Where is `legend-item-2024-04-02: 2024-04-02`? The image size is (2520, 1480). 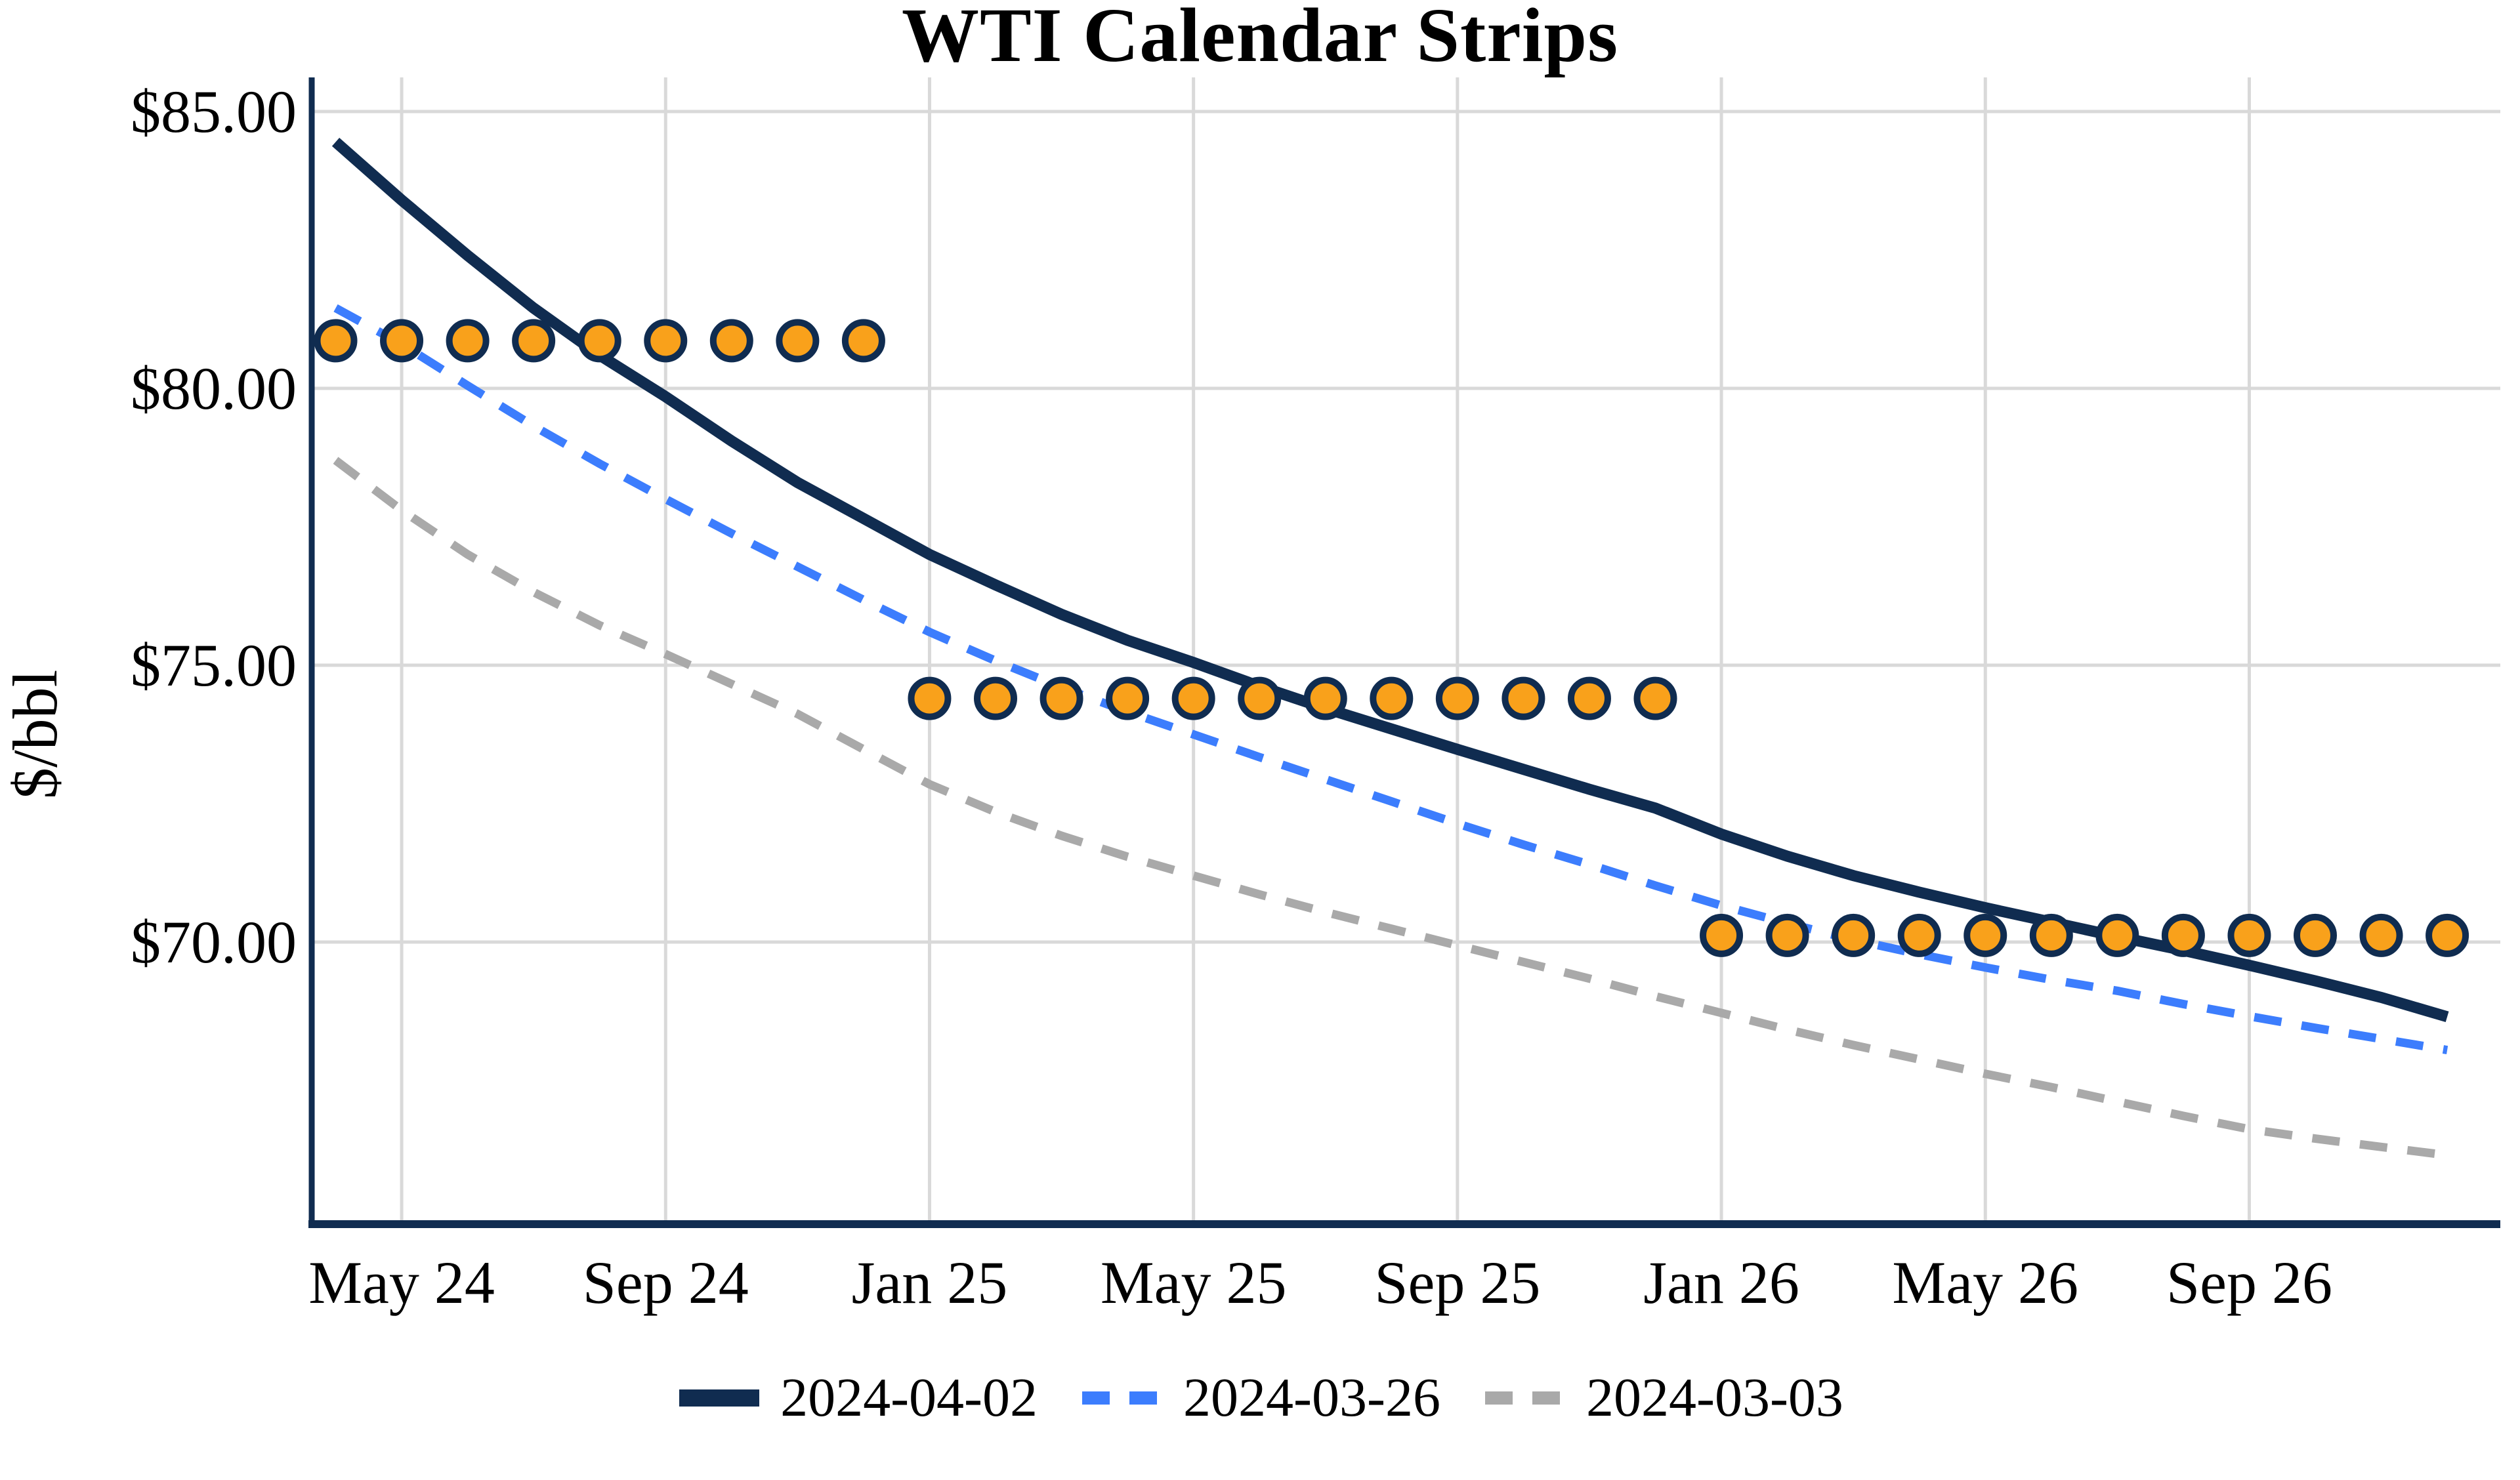 legend-item-2024-04-02: 2024-04-02 is located at coordinates (857, 1398).